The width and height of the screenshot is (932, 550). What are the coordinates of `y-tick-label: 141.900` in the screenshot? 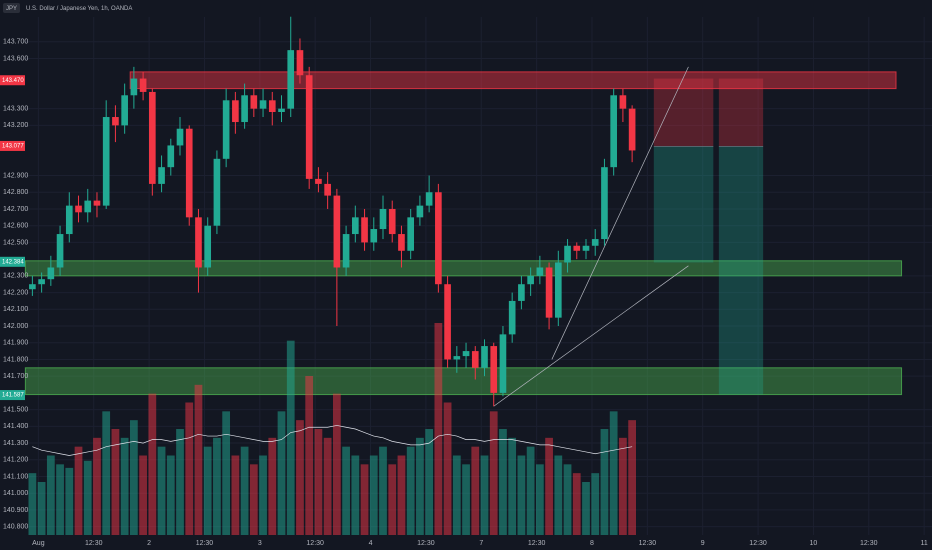 It's located at (15, 343).